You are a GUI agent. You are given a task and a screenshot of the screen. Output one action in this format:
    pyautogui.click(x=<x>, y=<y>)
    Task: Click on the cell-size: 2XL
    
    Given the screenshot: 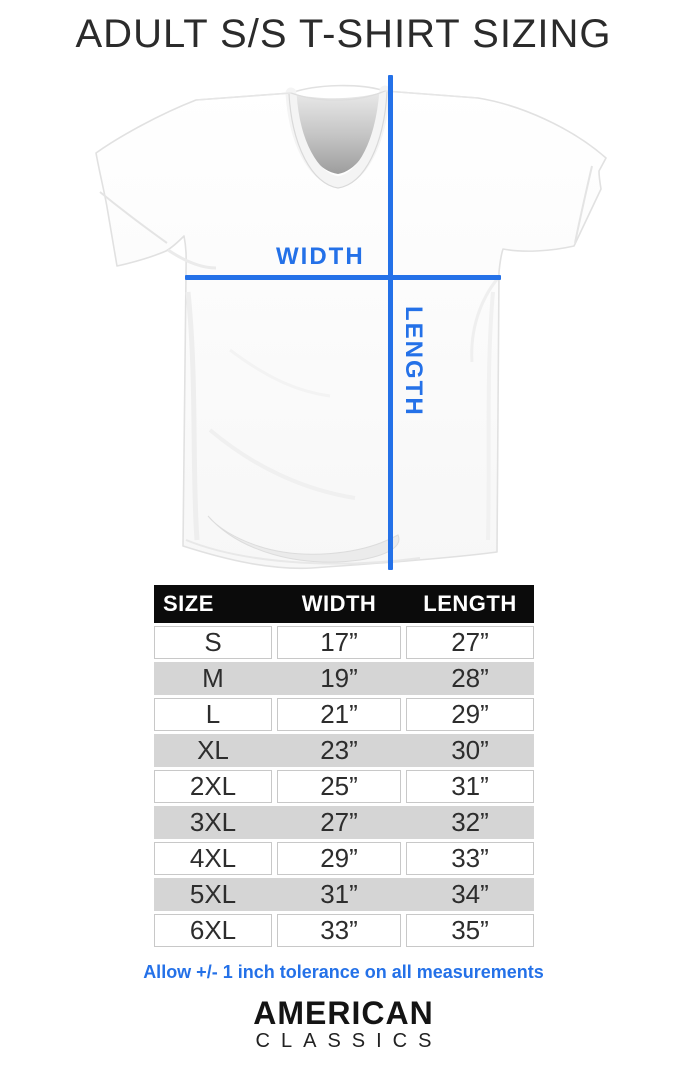 What is the action you would take?
    pyautogui.click(x=213, y=786)
    